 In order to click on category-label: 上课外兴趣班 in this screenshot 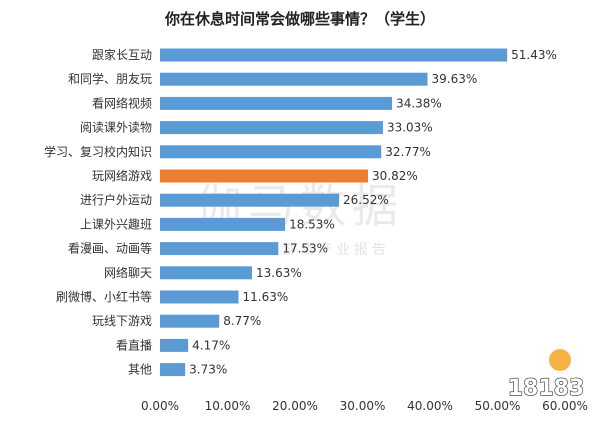, I will do `click(116, 223)`.